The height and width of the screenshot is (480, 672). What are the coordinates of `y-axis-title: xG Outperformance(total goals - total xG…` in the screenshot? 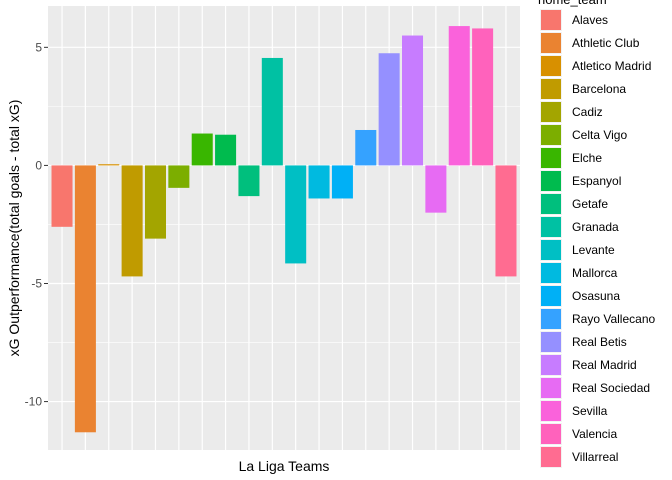 It's located at (14, 228).